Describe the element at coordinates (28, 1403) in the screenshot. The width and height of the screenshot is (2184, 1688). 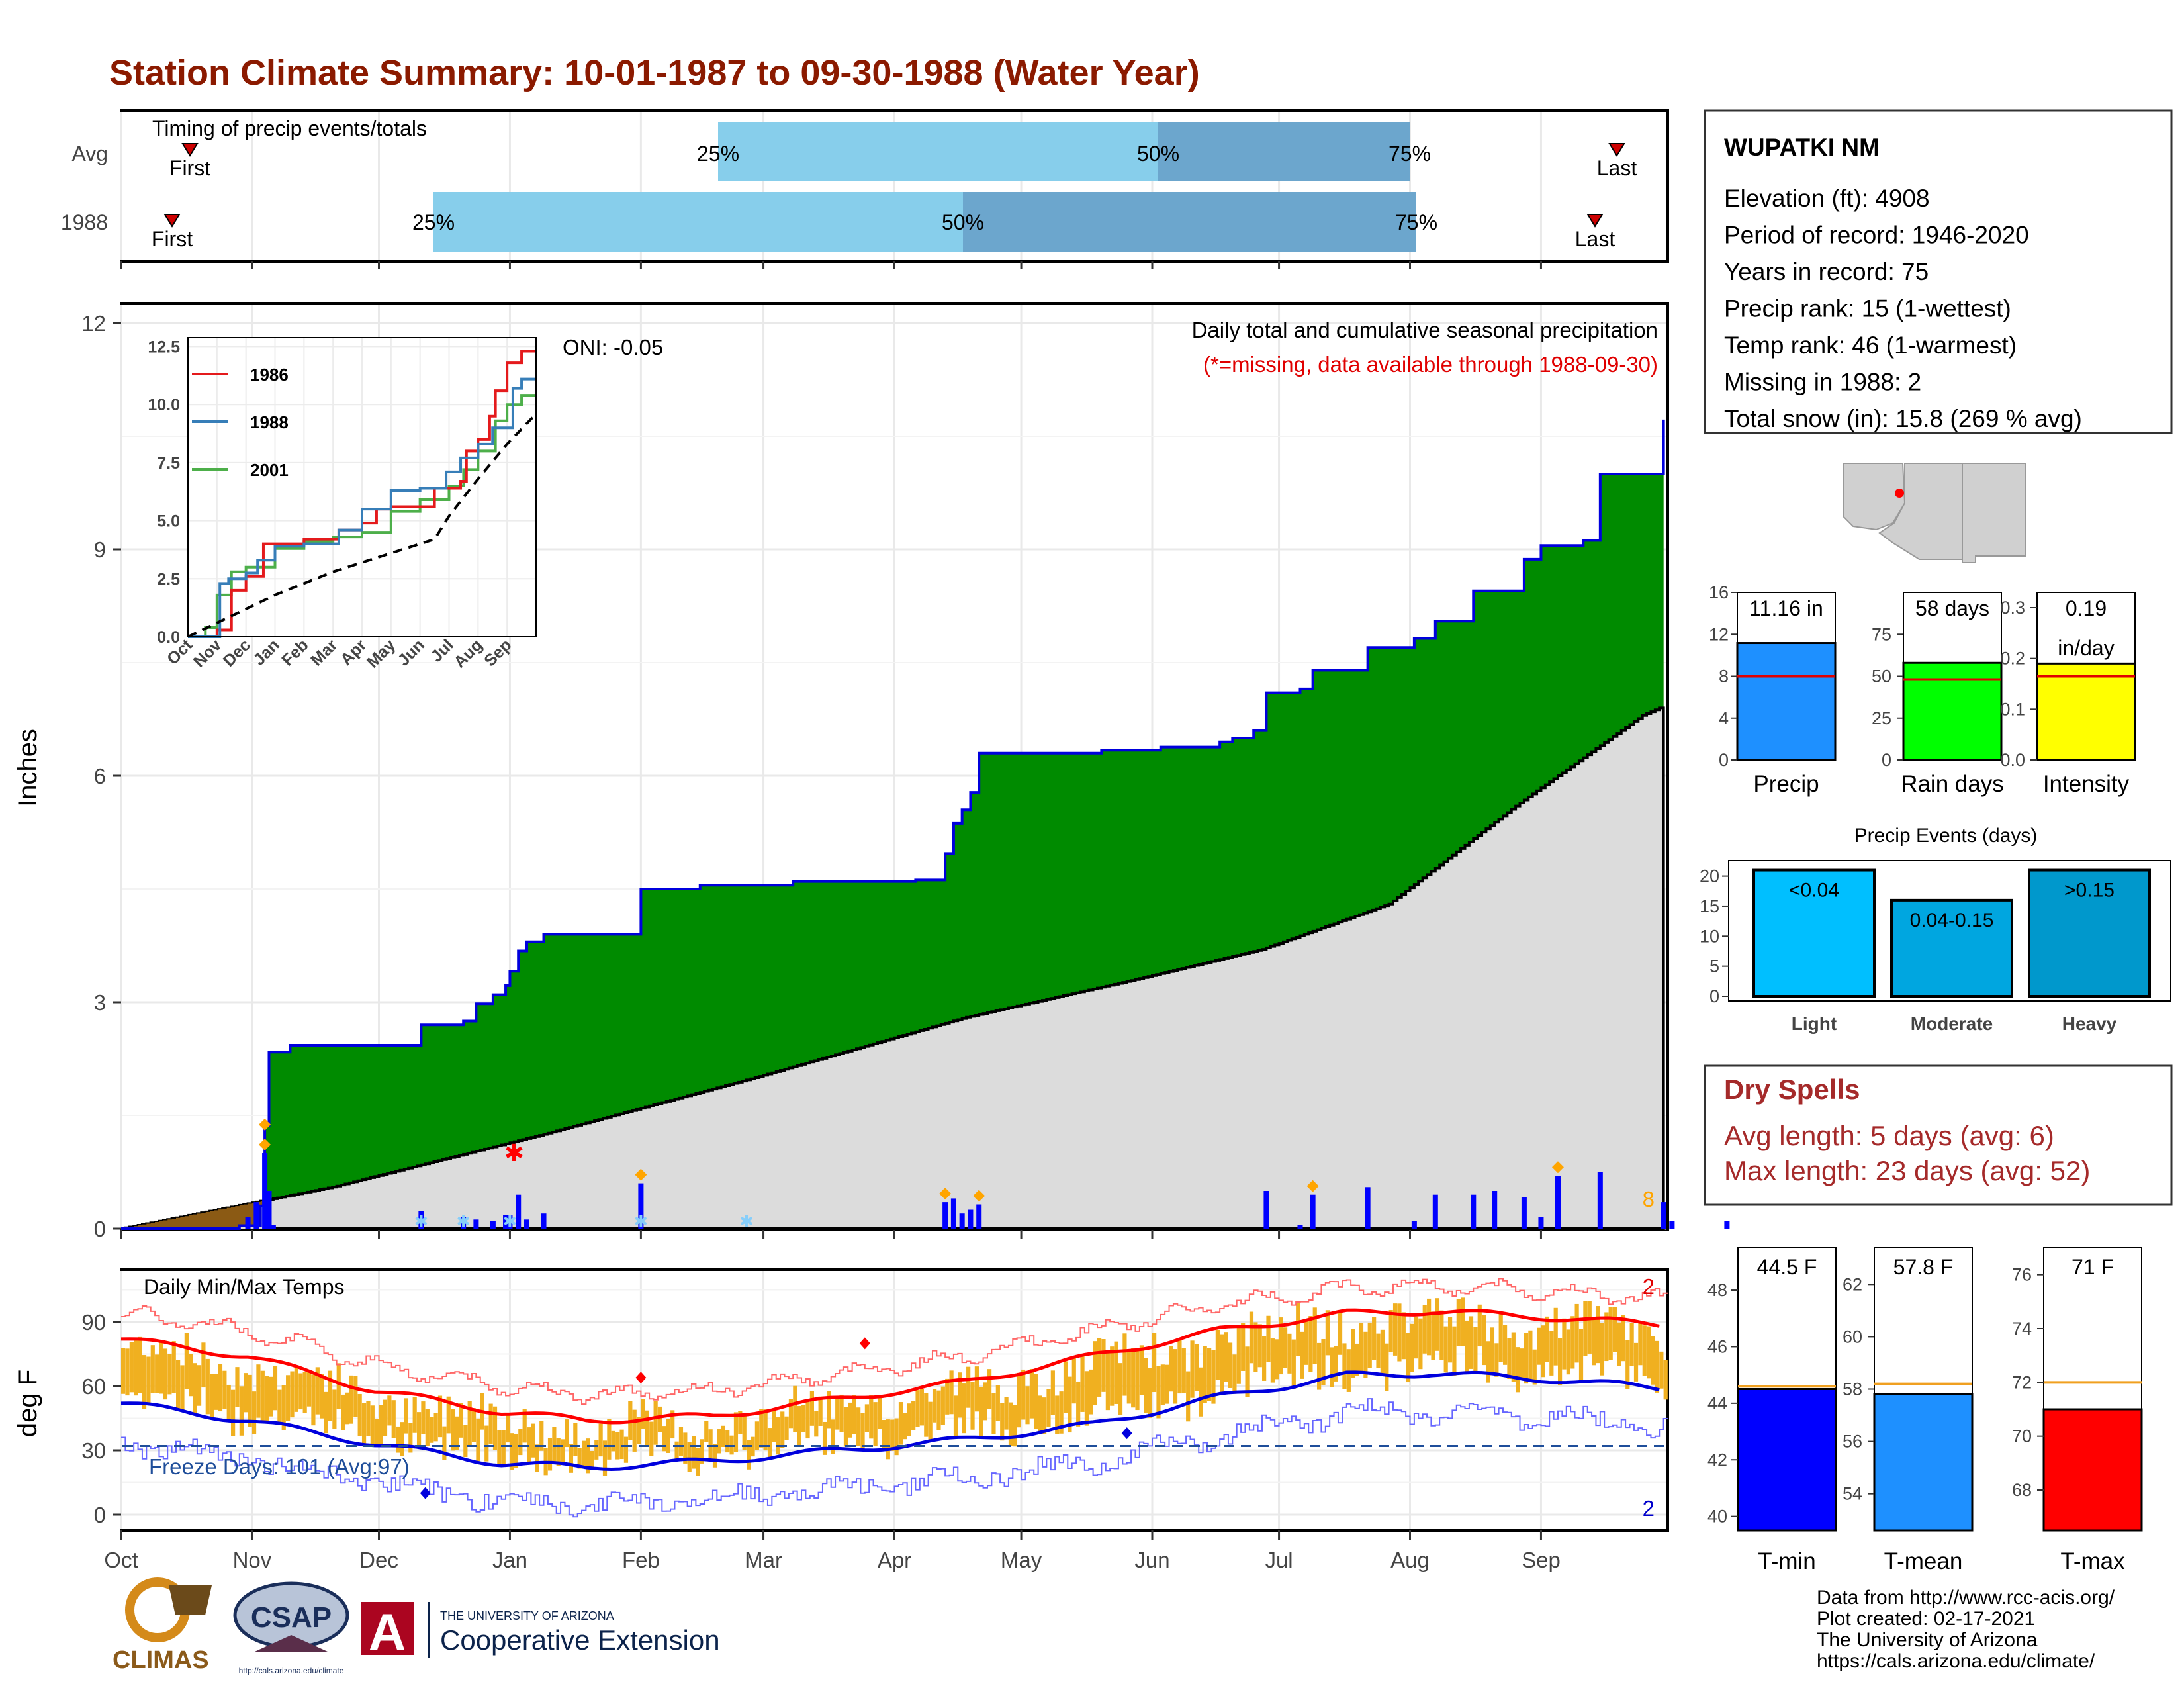
I see `temp-ylabel: deg F` at that location.